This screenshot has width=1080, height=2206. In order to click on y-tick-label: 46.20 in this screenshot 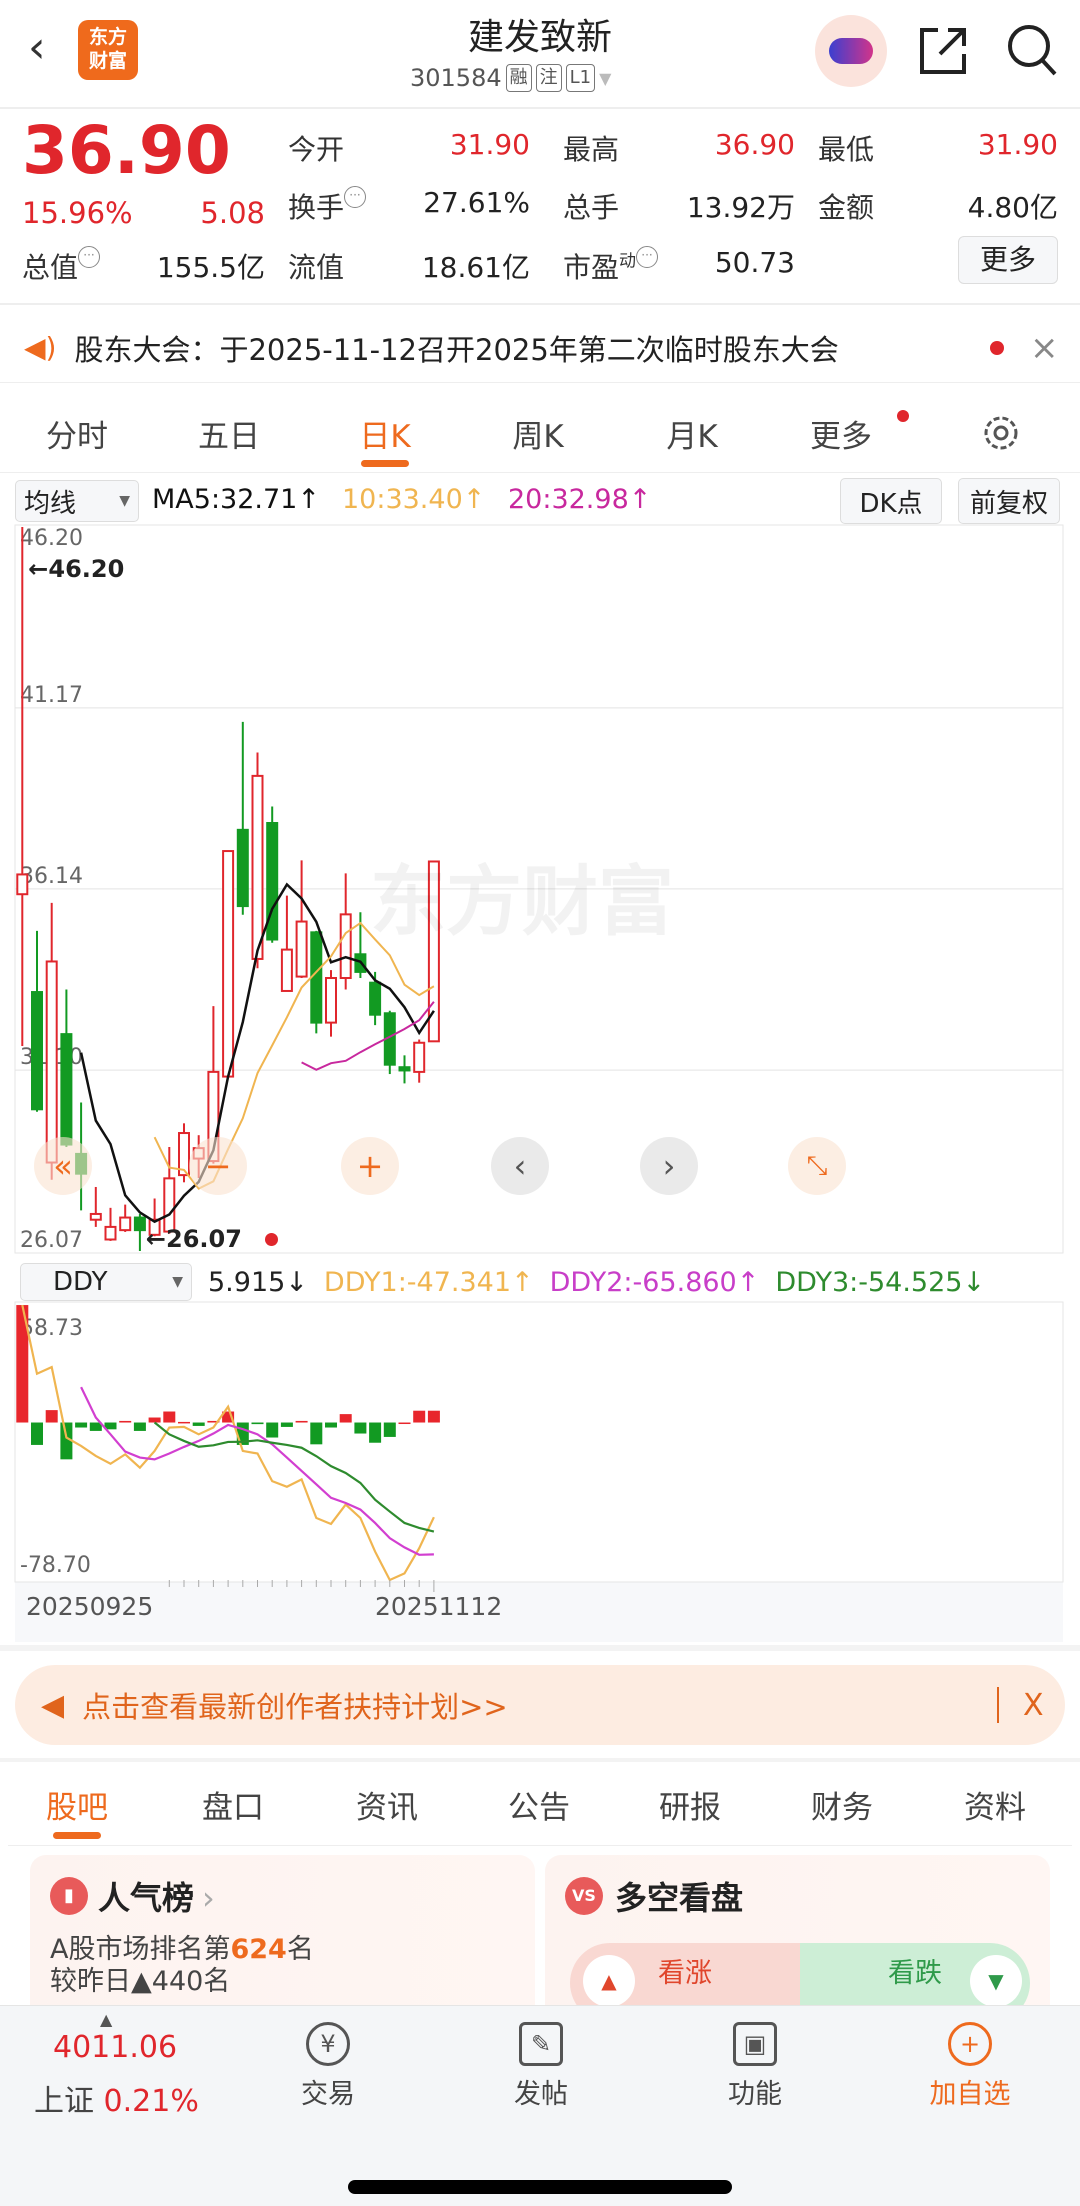, I will do `click(51, 538)`.